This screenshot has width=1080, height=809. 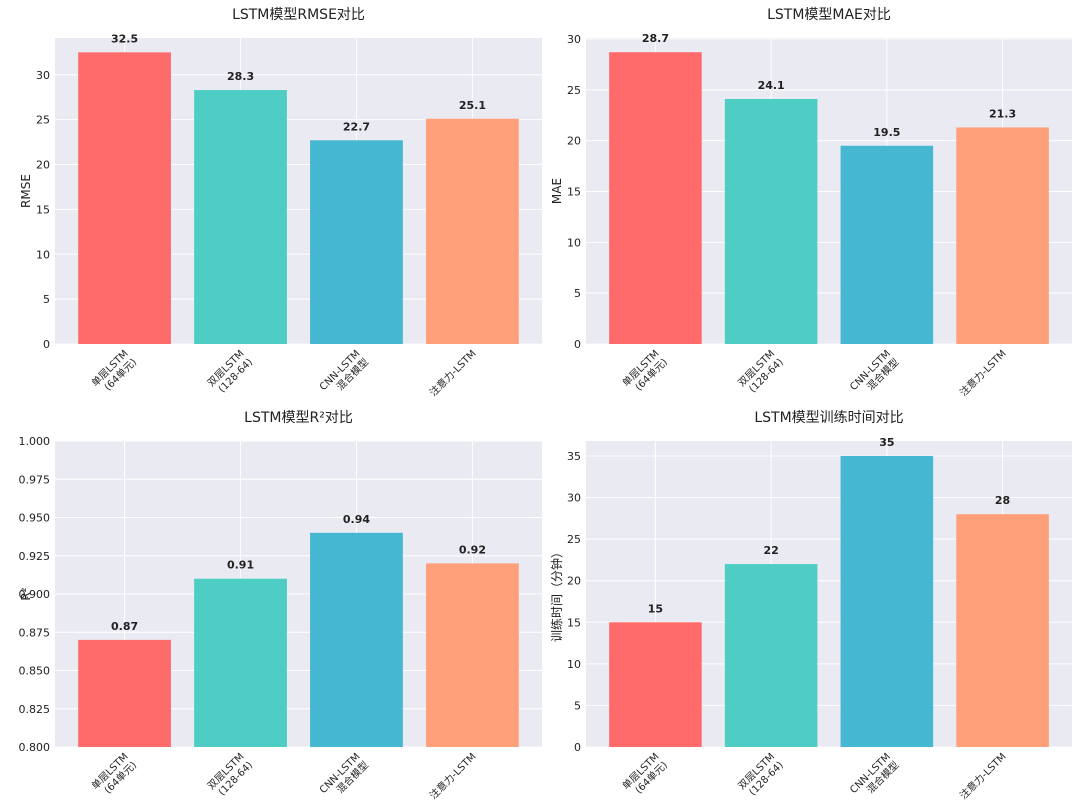 What do you see at coordinates (655, 608) in the screenshot?
I see `data-label: 15` at bounding box center [655, 608].